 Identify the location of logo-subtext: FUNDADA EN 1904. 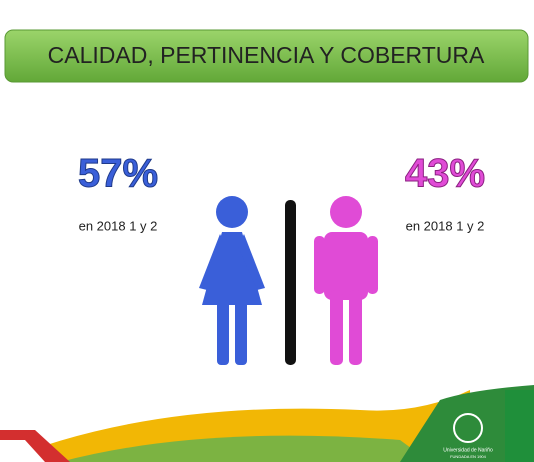
(468, 456).